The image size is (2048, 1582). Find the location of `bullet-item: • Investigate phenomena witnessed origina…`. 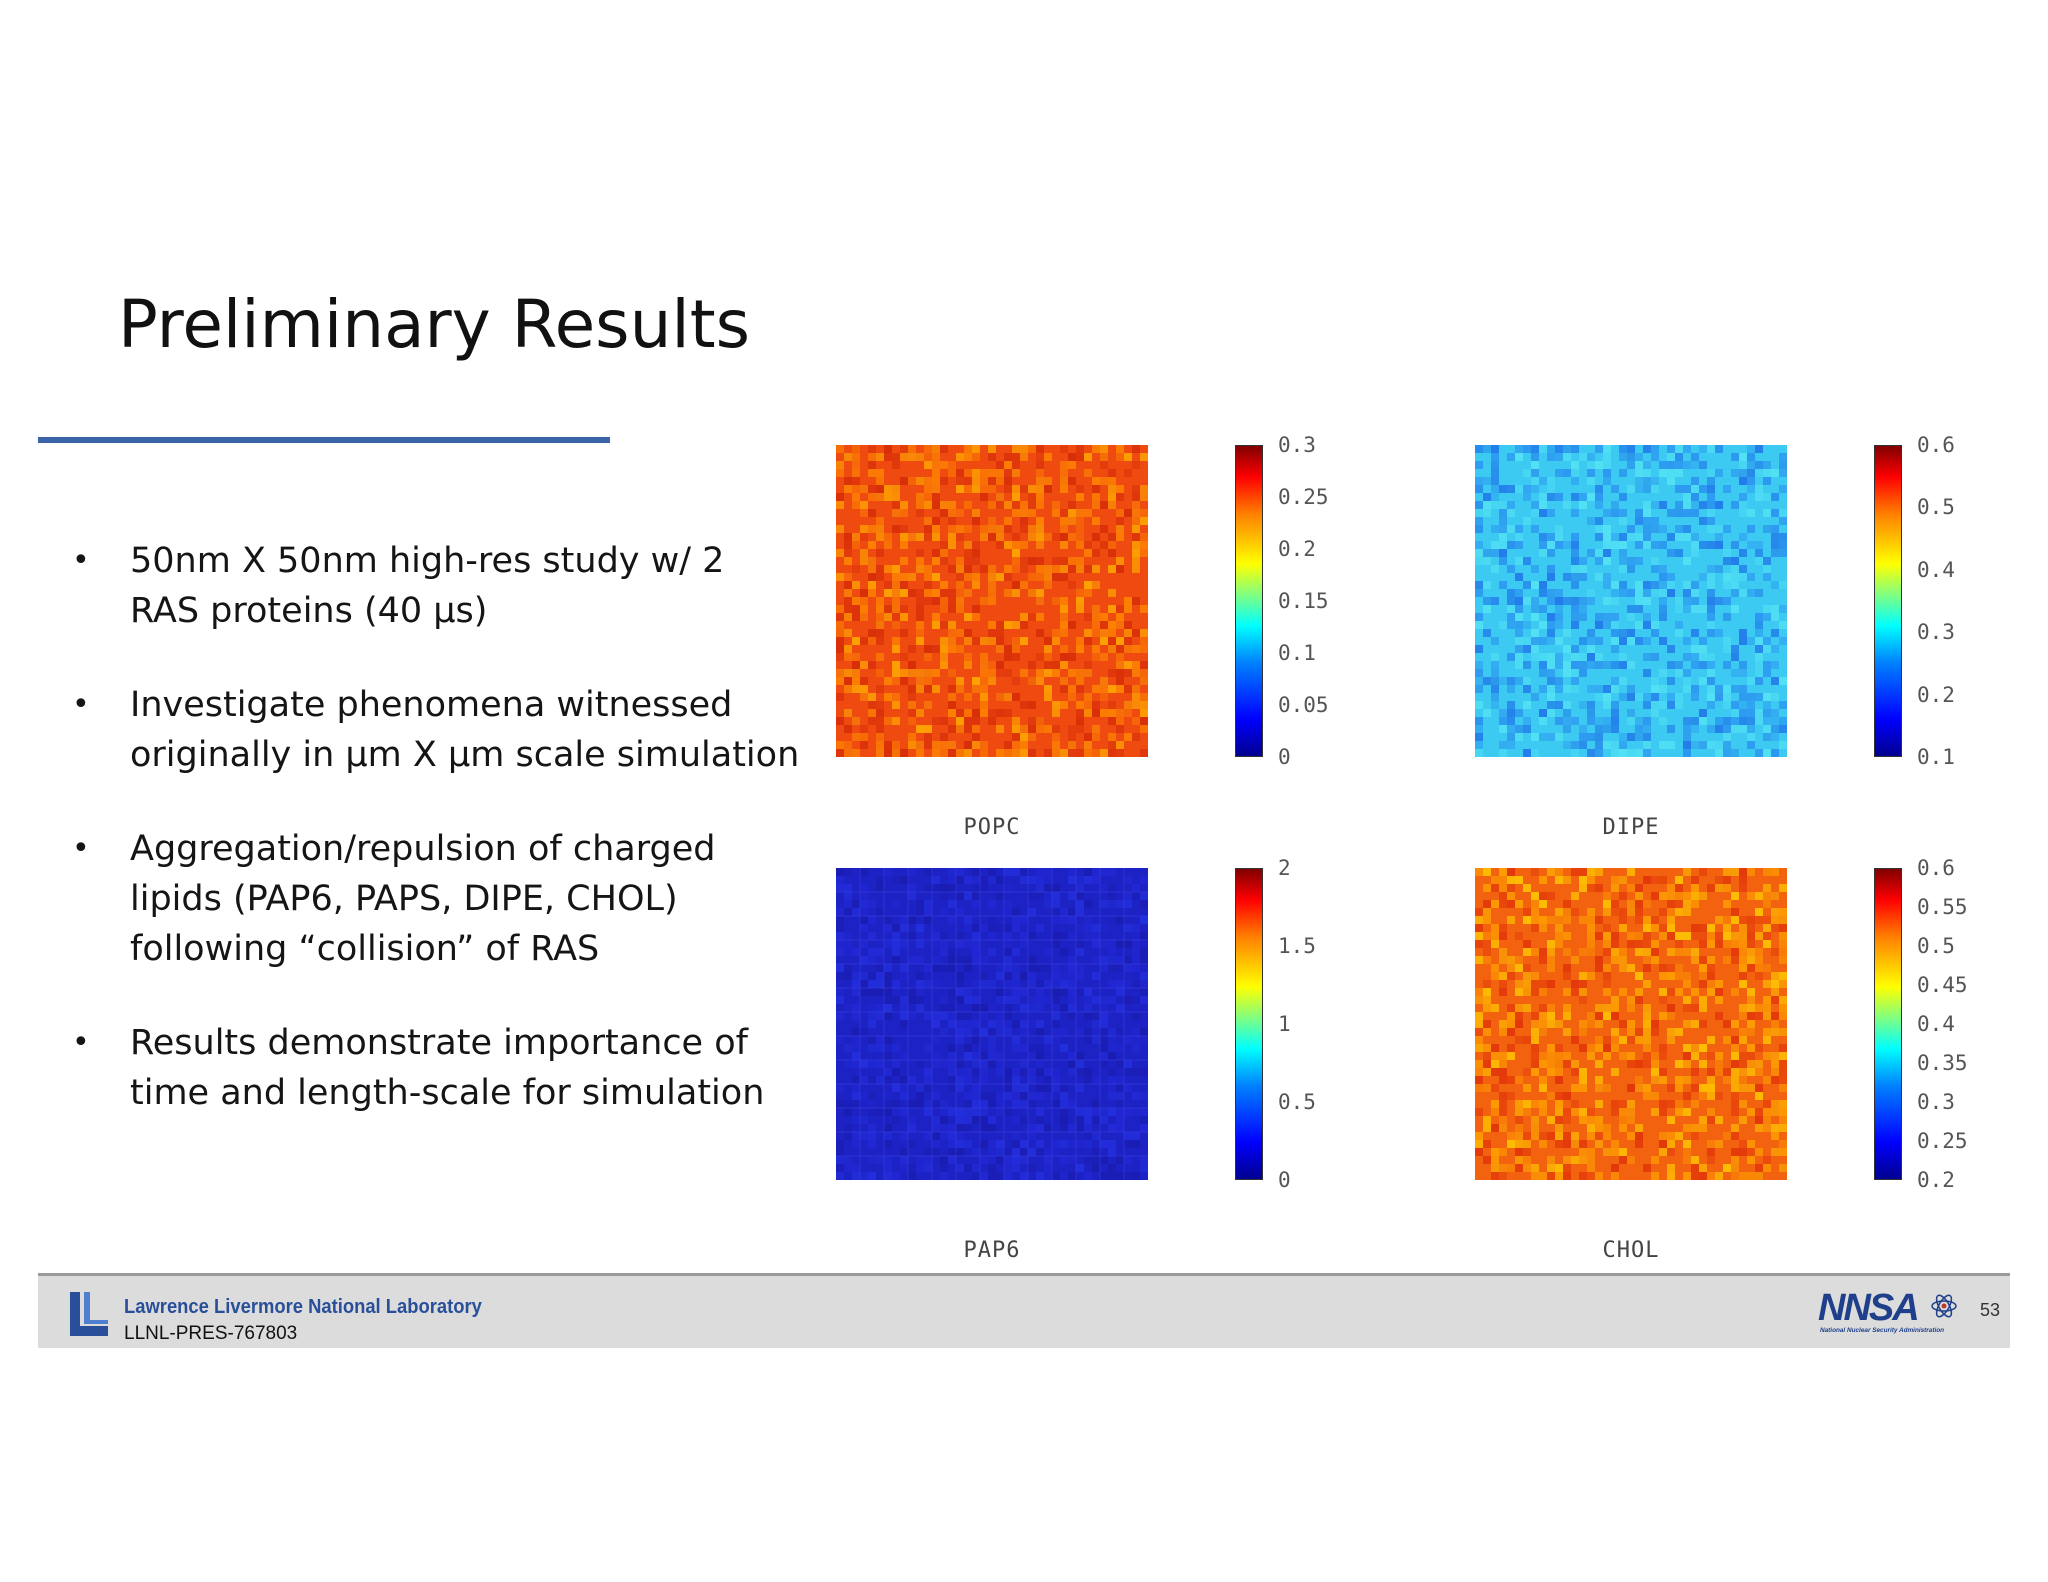

bullet-item: • Investigate phenomena witnessed origina… is located at coordinates (435, 730).